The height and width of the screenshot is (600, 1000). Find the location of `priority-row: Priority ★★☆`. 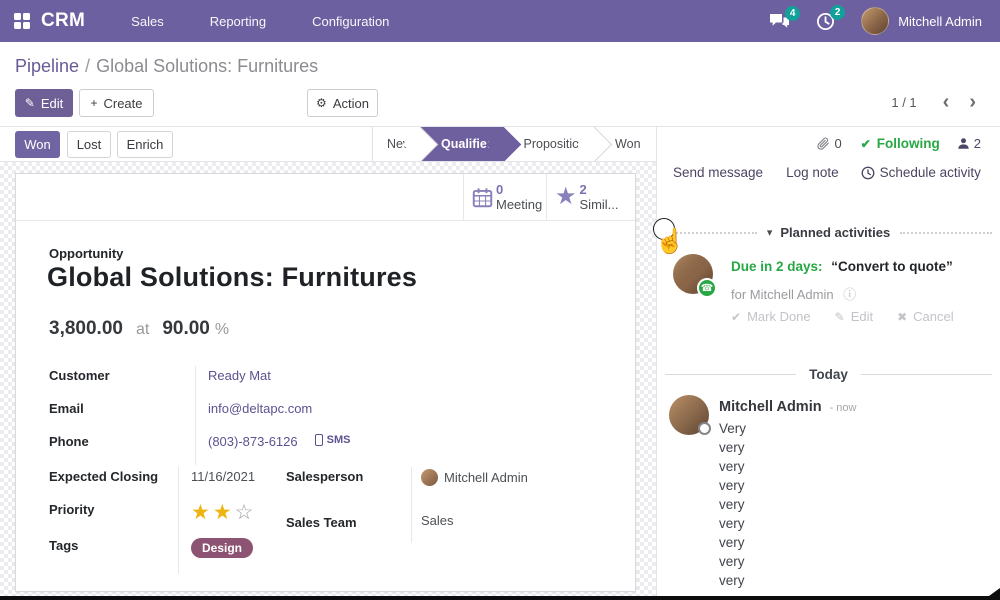

priority-row: Priority ★★☆ is located at coordinates (179, 518).